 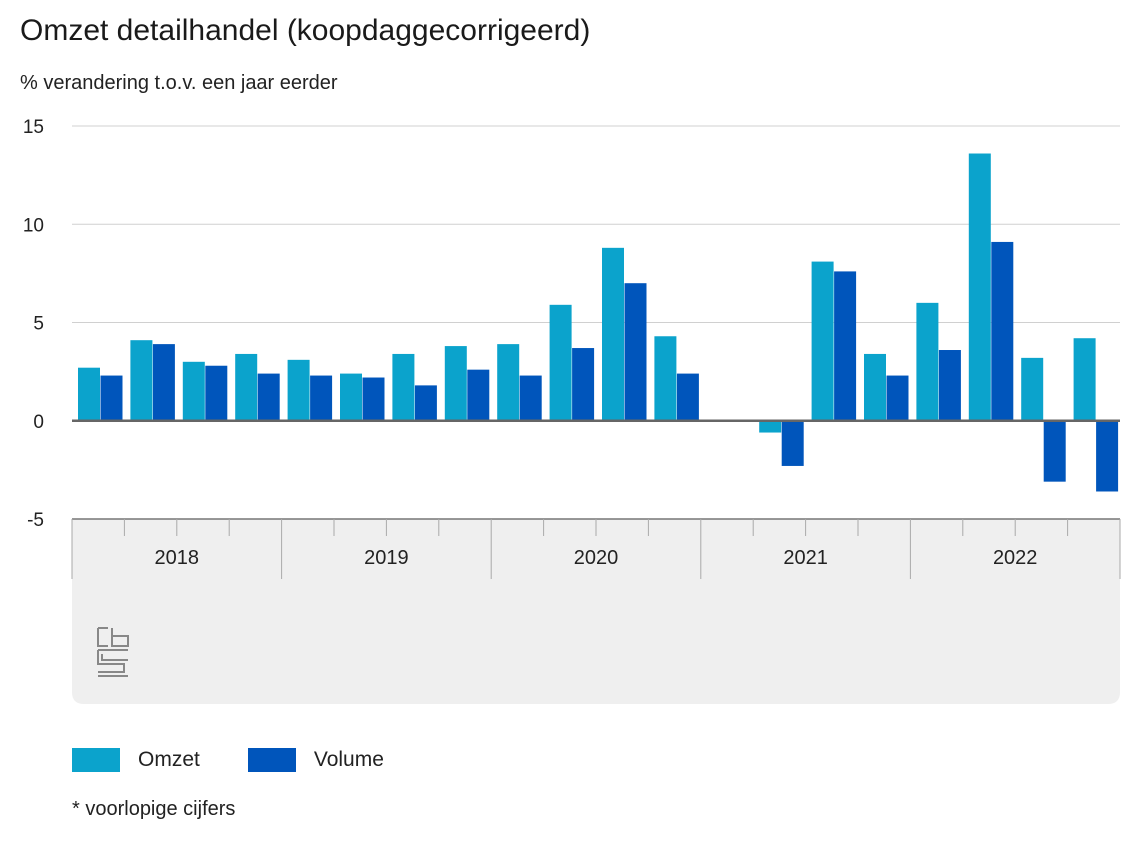 What do you see at coordinates (154, 809) in the screenshot?
I see `footnote: * voorlopige cijfers` at bounding box center [154, 809].